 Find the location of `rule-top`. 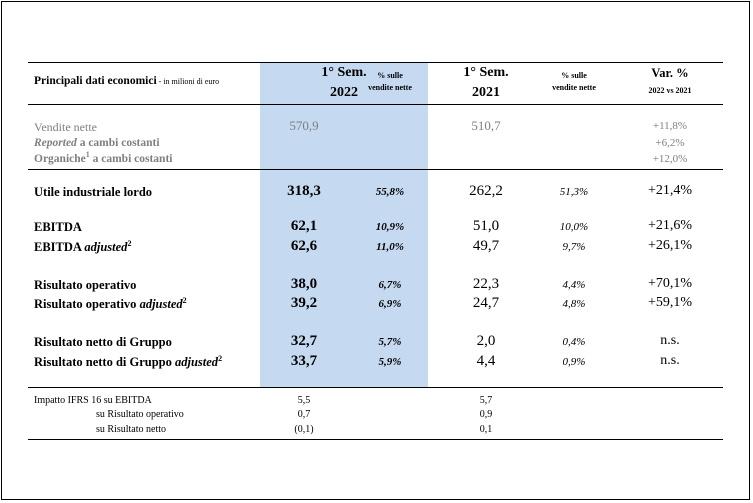

rule-top is located at coordinates (375, 62).